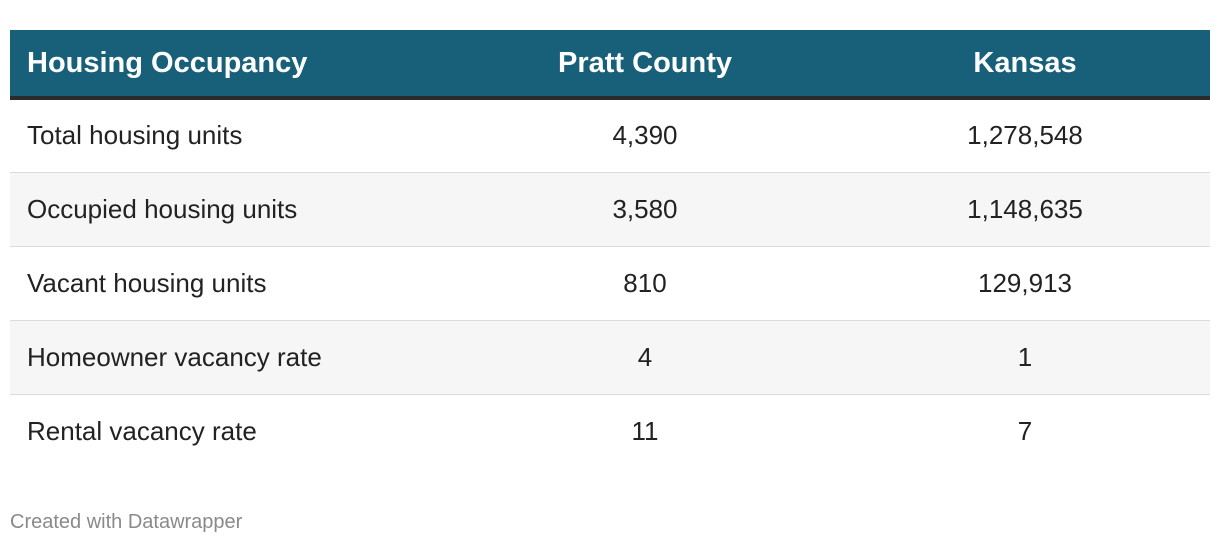 This screenshot has width=1220, height=546. I want to click on kansas-value: 1,278,548, so click(1025, 135).